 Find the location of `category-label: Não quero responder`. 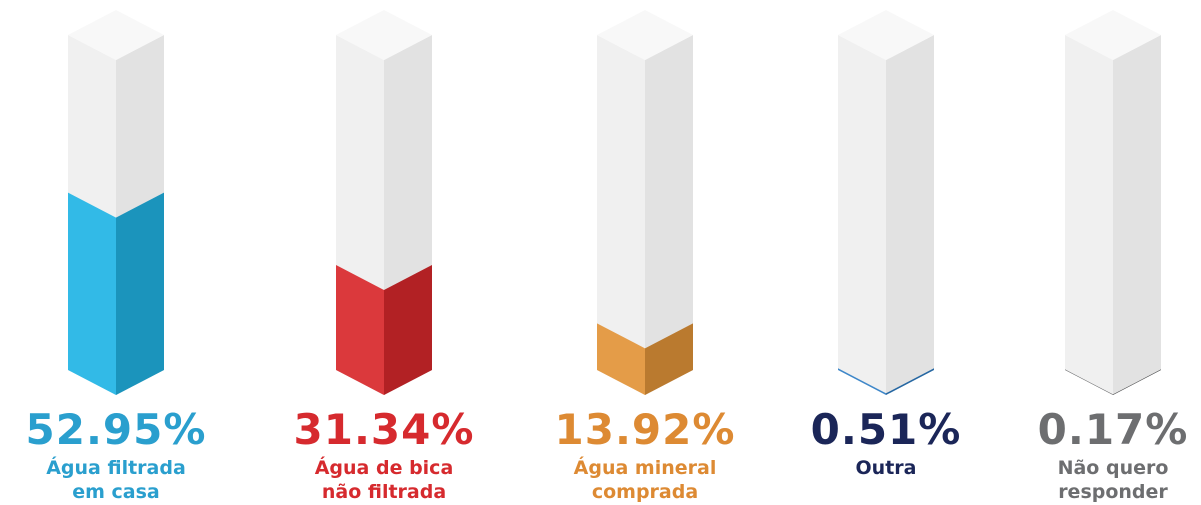

category-label: Não quero responder is located at coordinates (1113, 480).